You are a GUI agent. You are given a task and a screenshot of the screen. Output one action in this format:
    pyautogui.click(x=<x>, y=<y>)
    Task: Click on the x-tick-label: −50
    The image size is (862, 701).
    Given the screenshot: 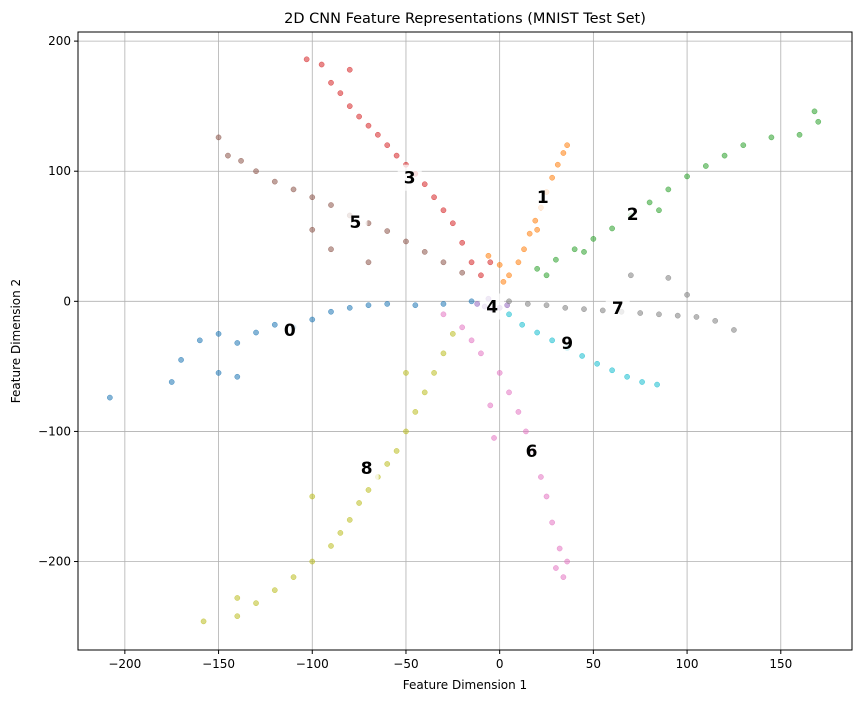 What is the action you would take?
    pyautogui.click(x=405, y=664)
    